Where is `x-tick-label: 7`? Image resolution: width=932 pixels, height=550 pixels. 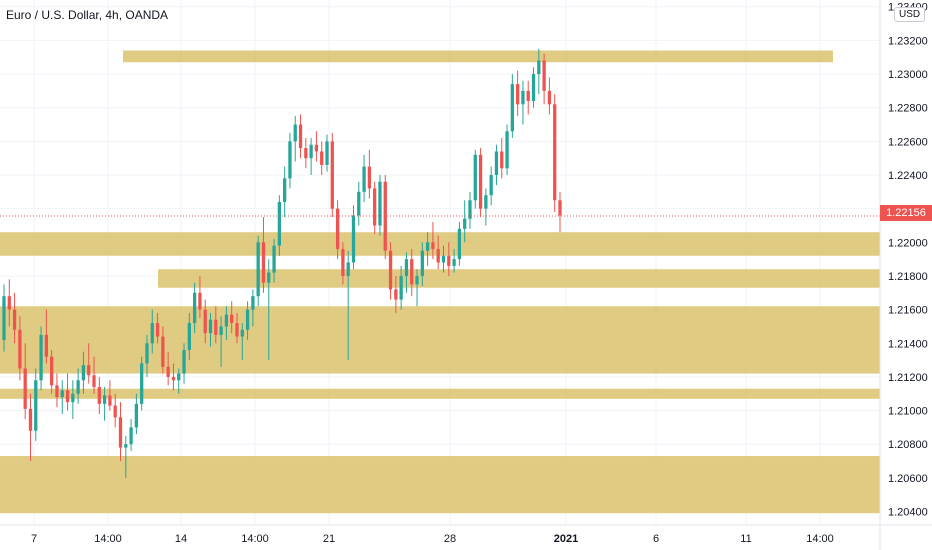 x-tick-label: 7 is located at coordinates (34, 539).